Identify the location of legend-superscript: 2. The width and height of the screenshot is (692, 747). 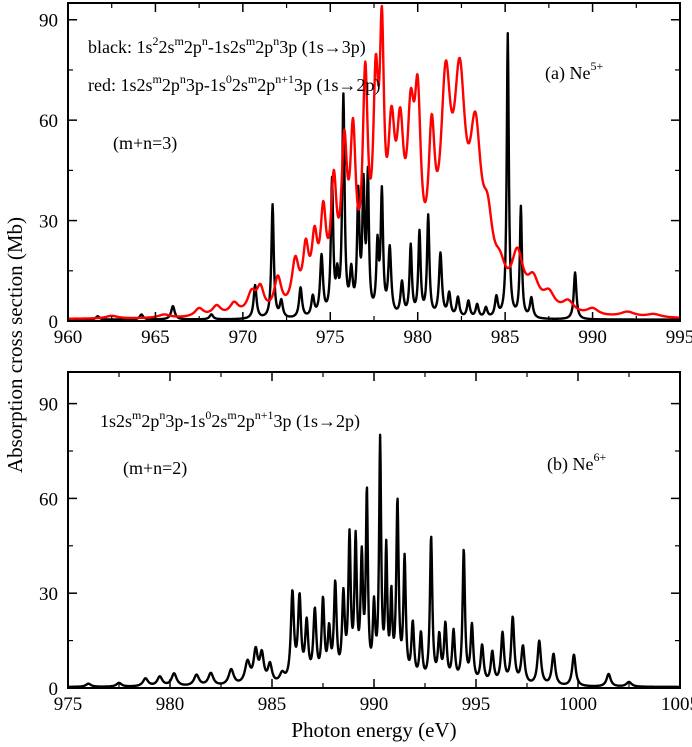
(156, 41).